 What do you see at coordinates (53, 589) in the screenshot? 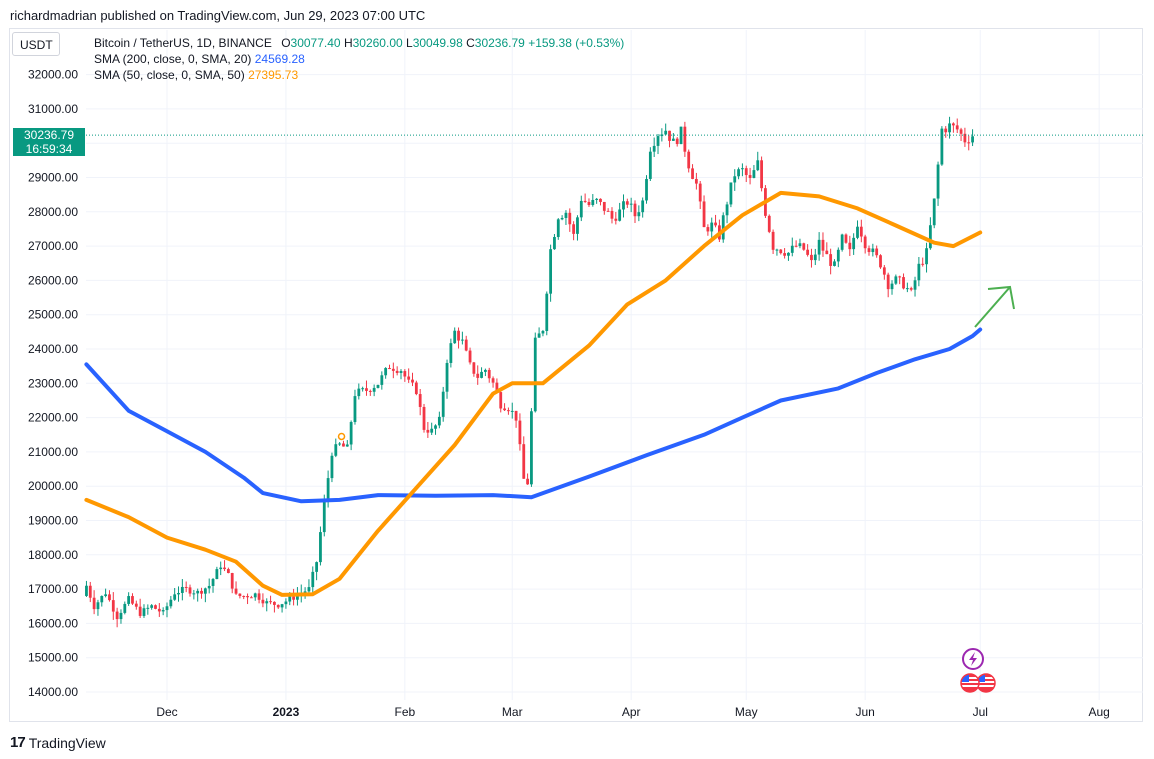
I see `y-tick-label: 17000.00` at bounding box center [53, 589].